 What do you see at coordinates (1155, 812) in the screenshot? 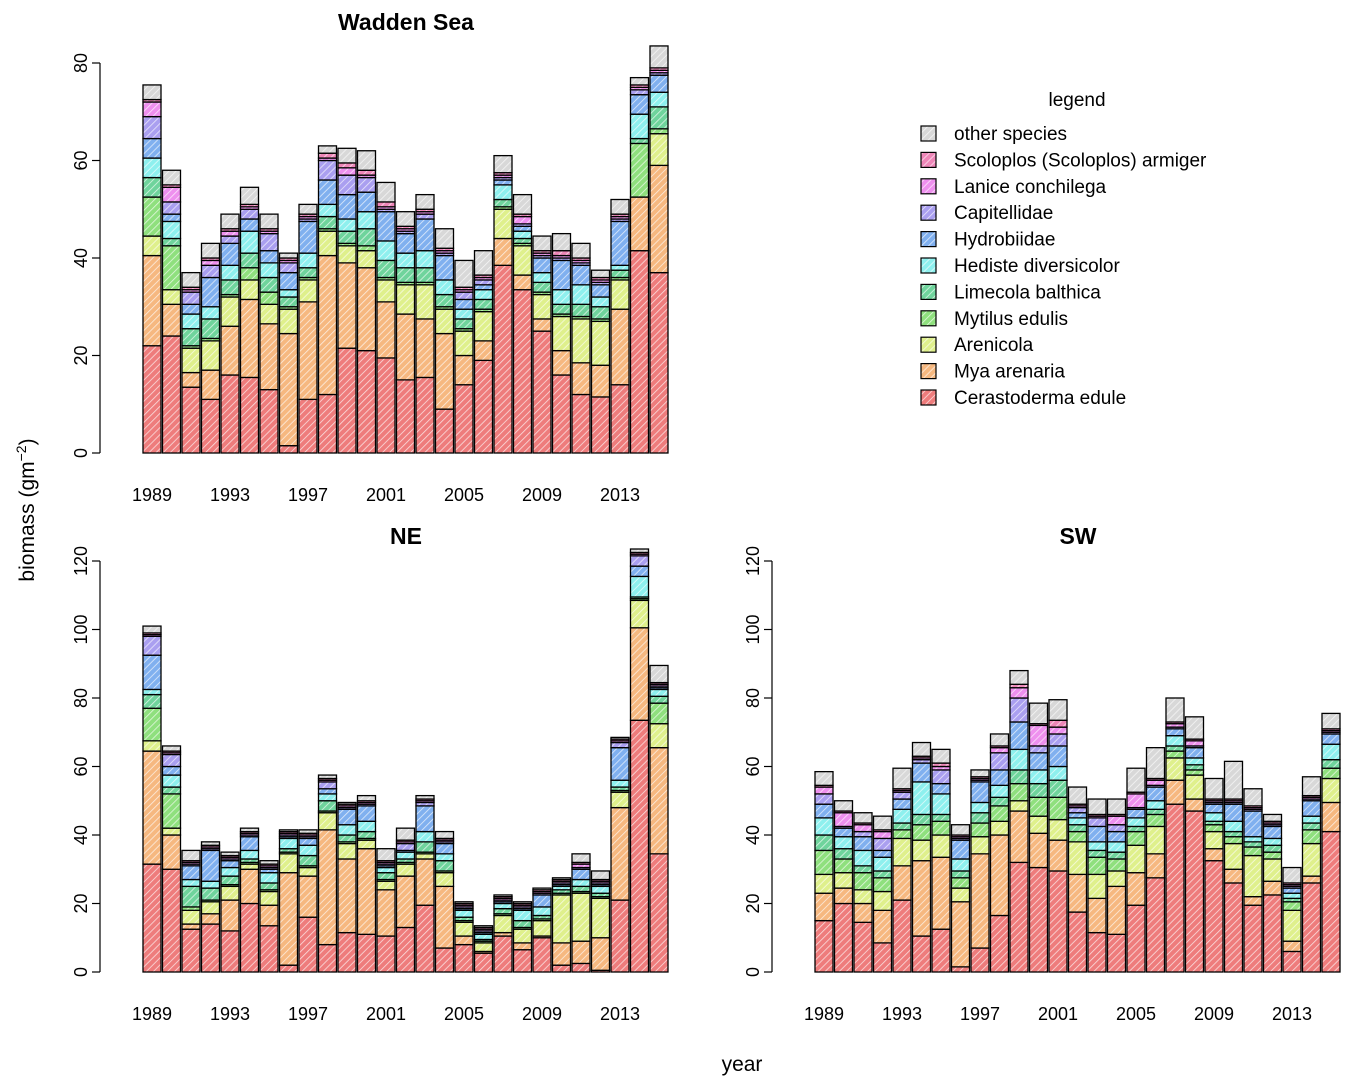
I see `bar-2006-limecola-balthica-hatch` at bounding box center [1155, 812].